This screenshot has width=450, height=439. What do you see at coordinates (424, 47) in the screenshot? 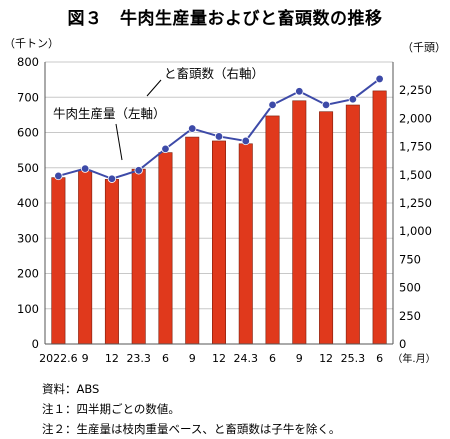
I see `y-right-axis-label: （千頭）` at bounding box center [424, 47].